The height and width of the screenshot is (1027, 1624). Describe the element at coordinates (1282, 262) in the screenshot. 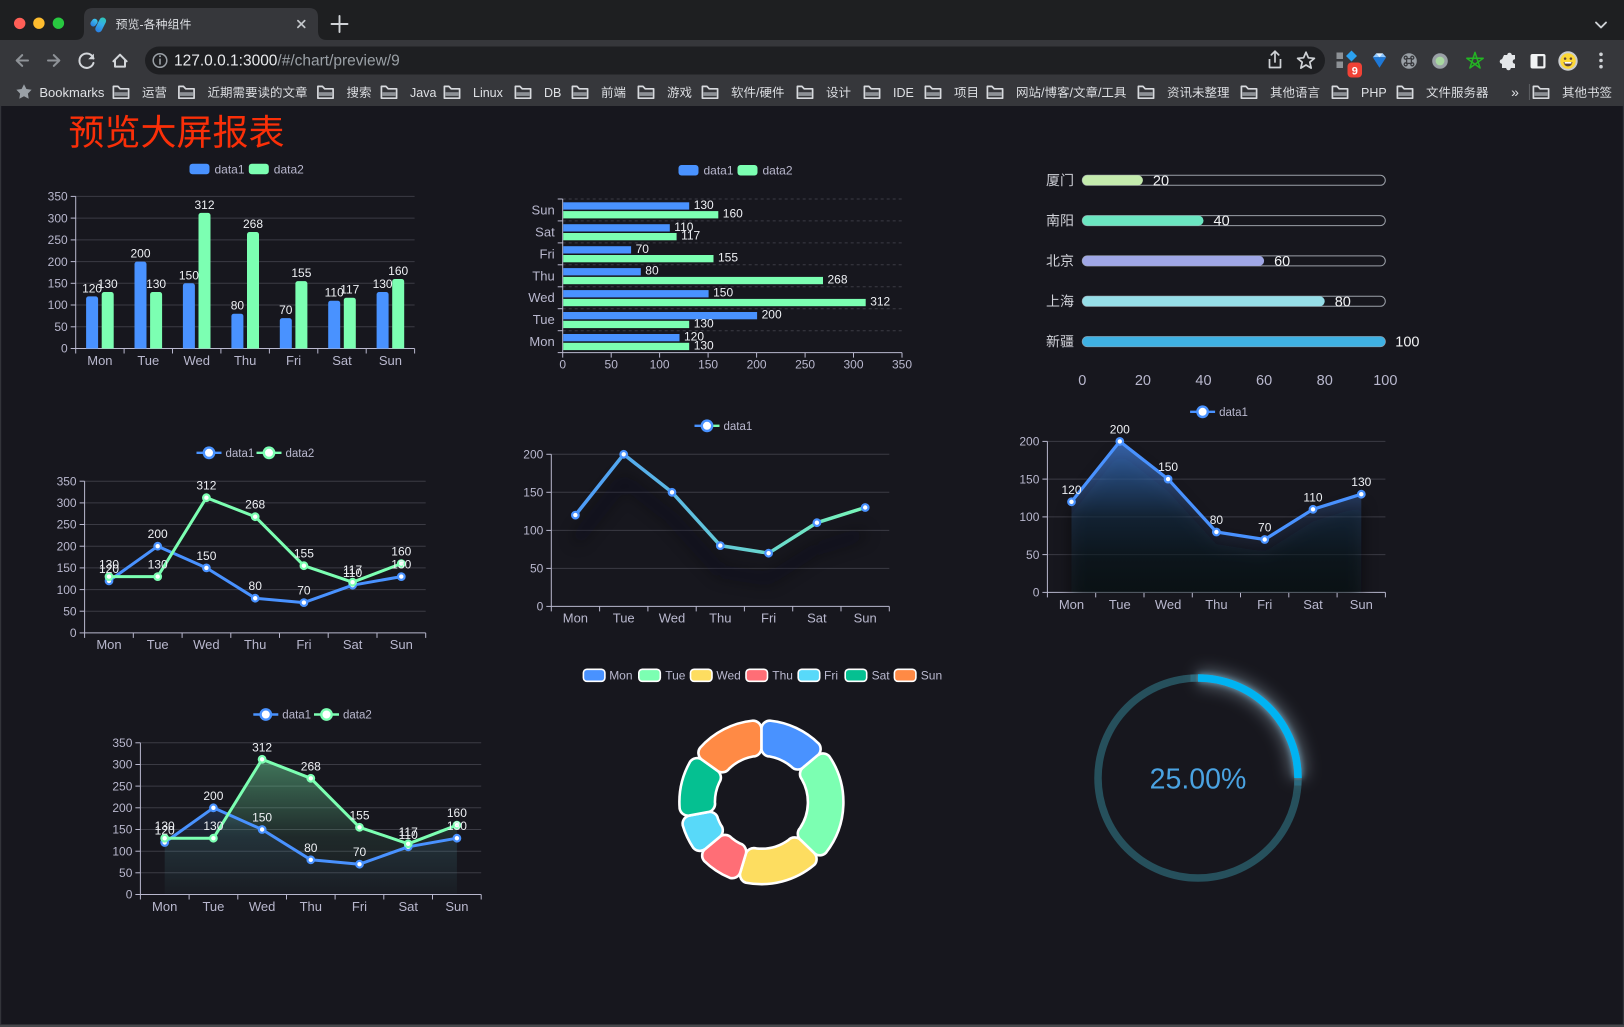

I see `svg-text: 60` at that location.